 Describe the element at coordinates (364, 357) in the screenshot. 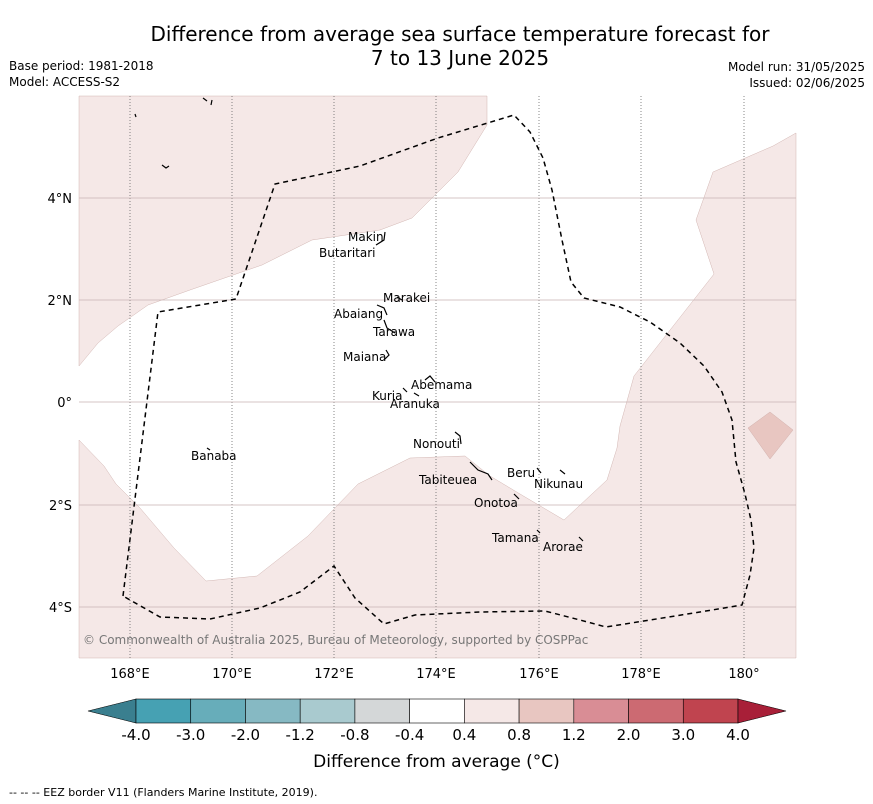

I see `label-maiana: Maiana` at that location.